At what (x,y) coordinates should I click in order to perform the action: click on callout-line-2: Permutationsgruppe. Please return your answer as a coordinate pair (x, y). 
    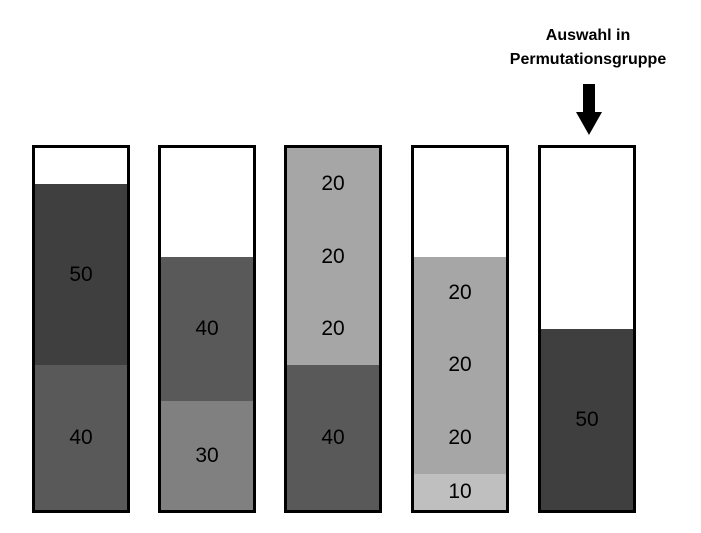
    Looking at the image, I should click on (588, 59).